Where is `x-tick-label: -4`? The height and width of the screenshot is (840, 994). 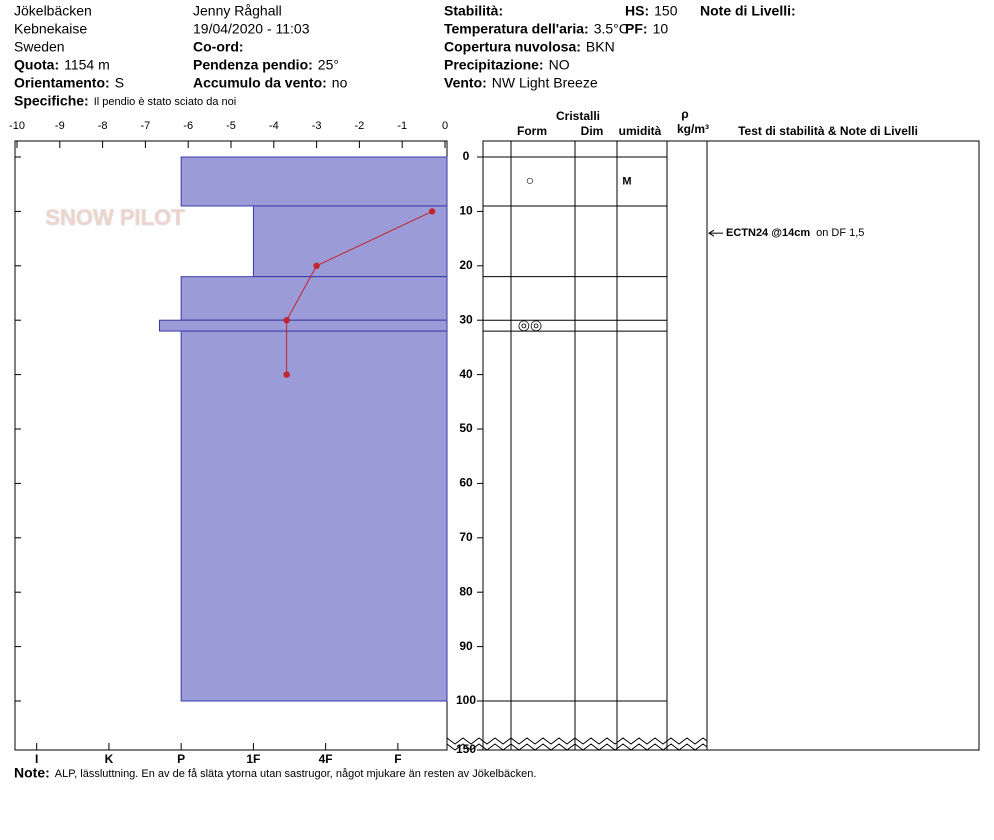
x-tick-label: -4 is located at coordinates (274, 126).